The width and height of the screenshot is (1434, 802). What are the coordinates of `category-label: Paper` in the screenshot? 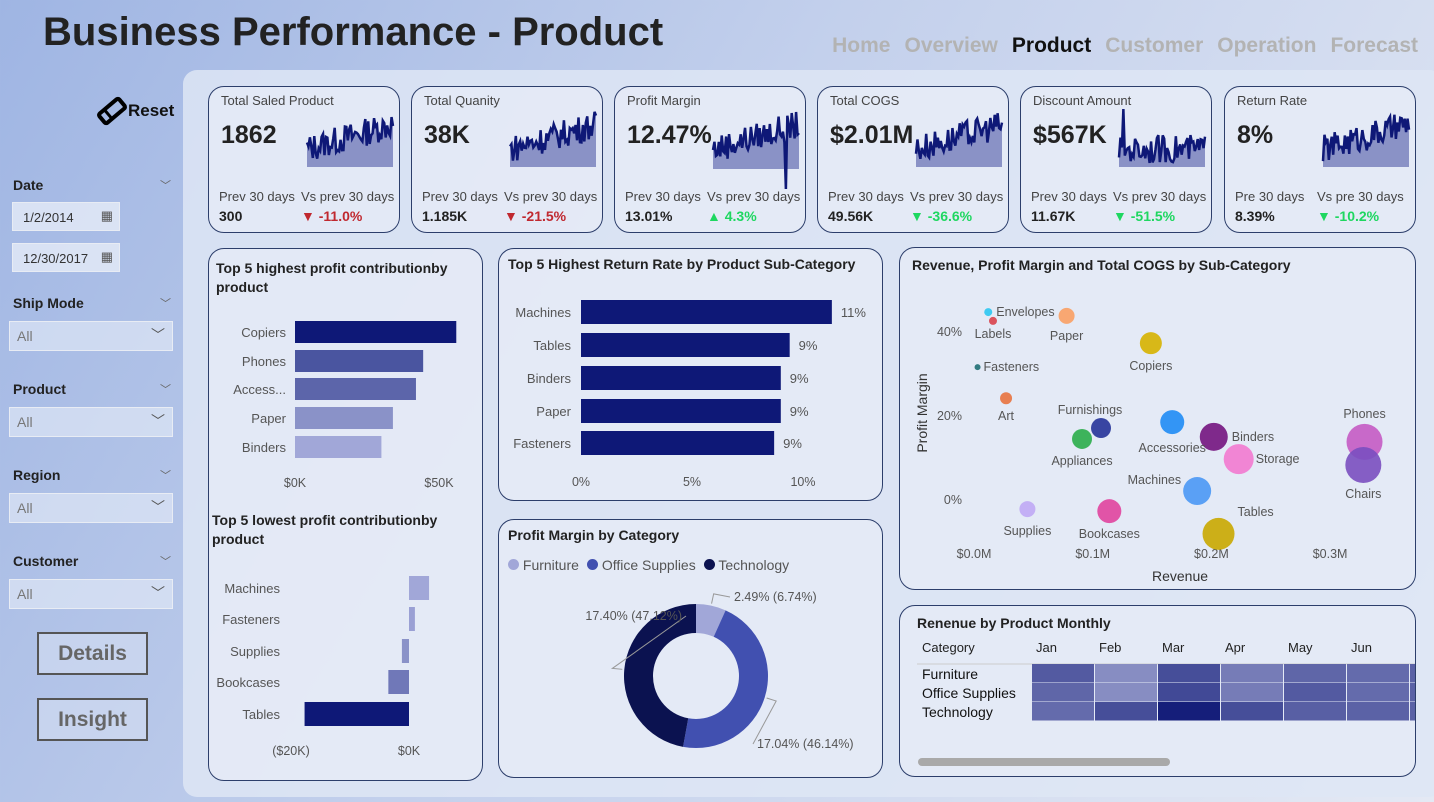 It's located at (553, 411).